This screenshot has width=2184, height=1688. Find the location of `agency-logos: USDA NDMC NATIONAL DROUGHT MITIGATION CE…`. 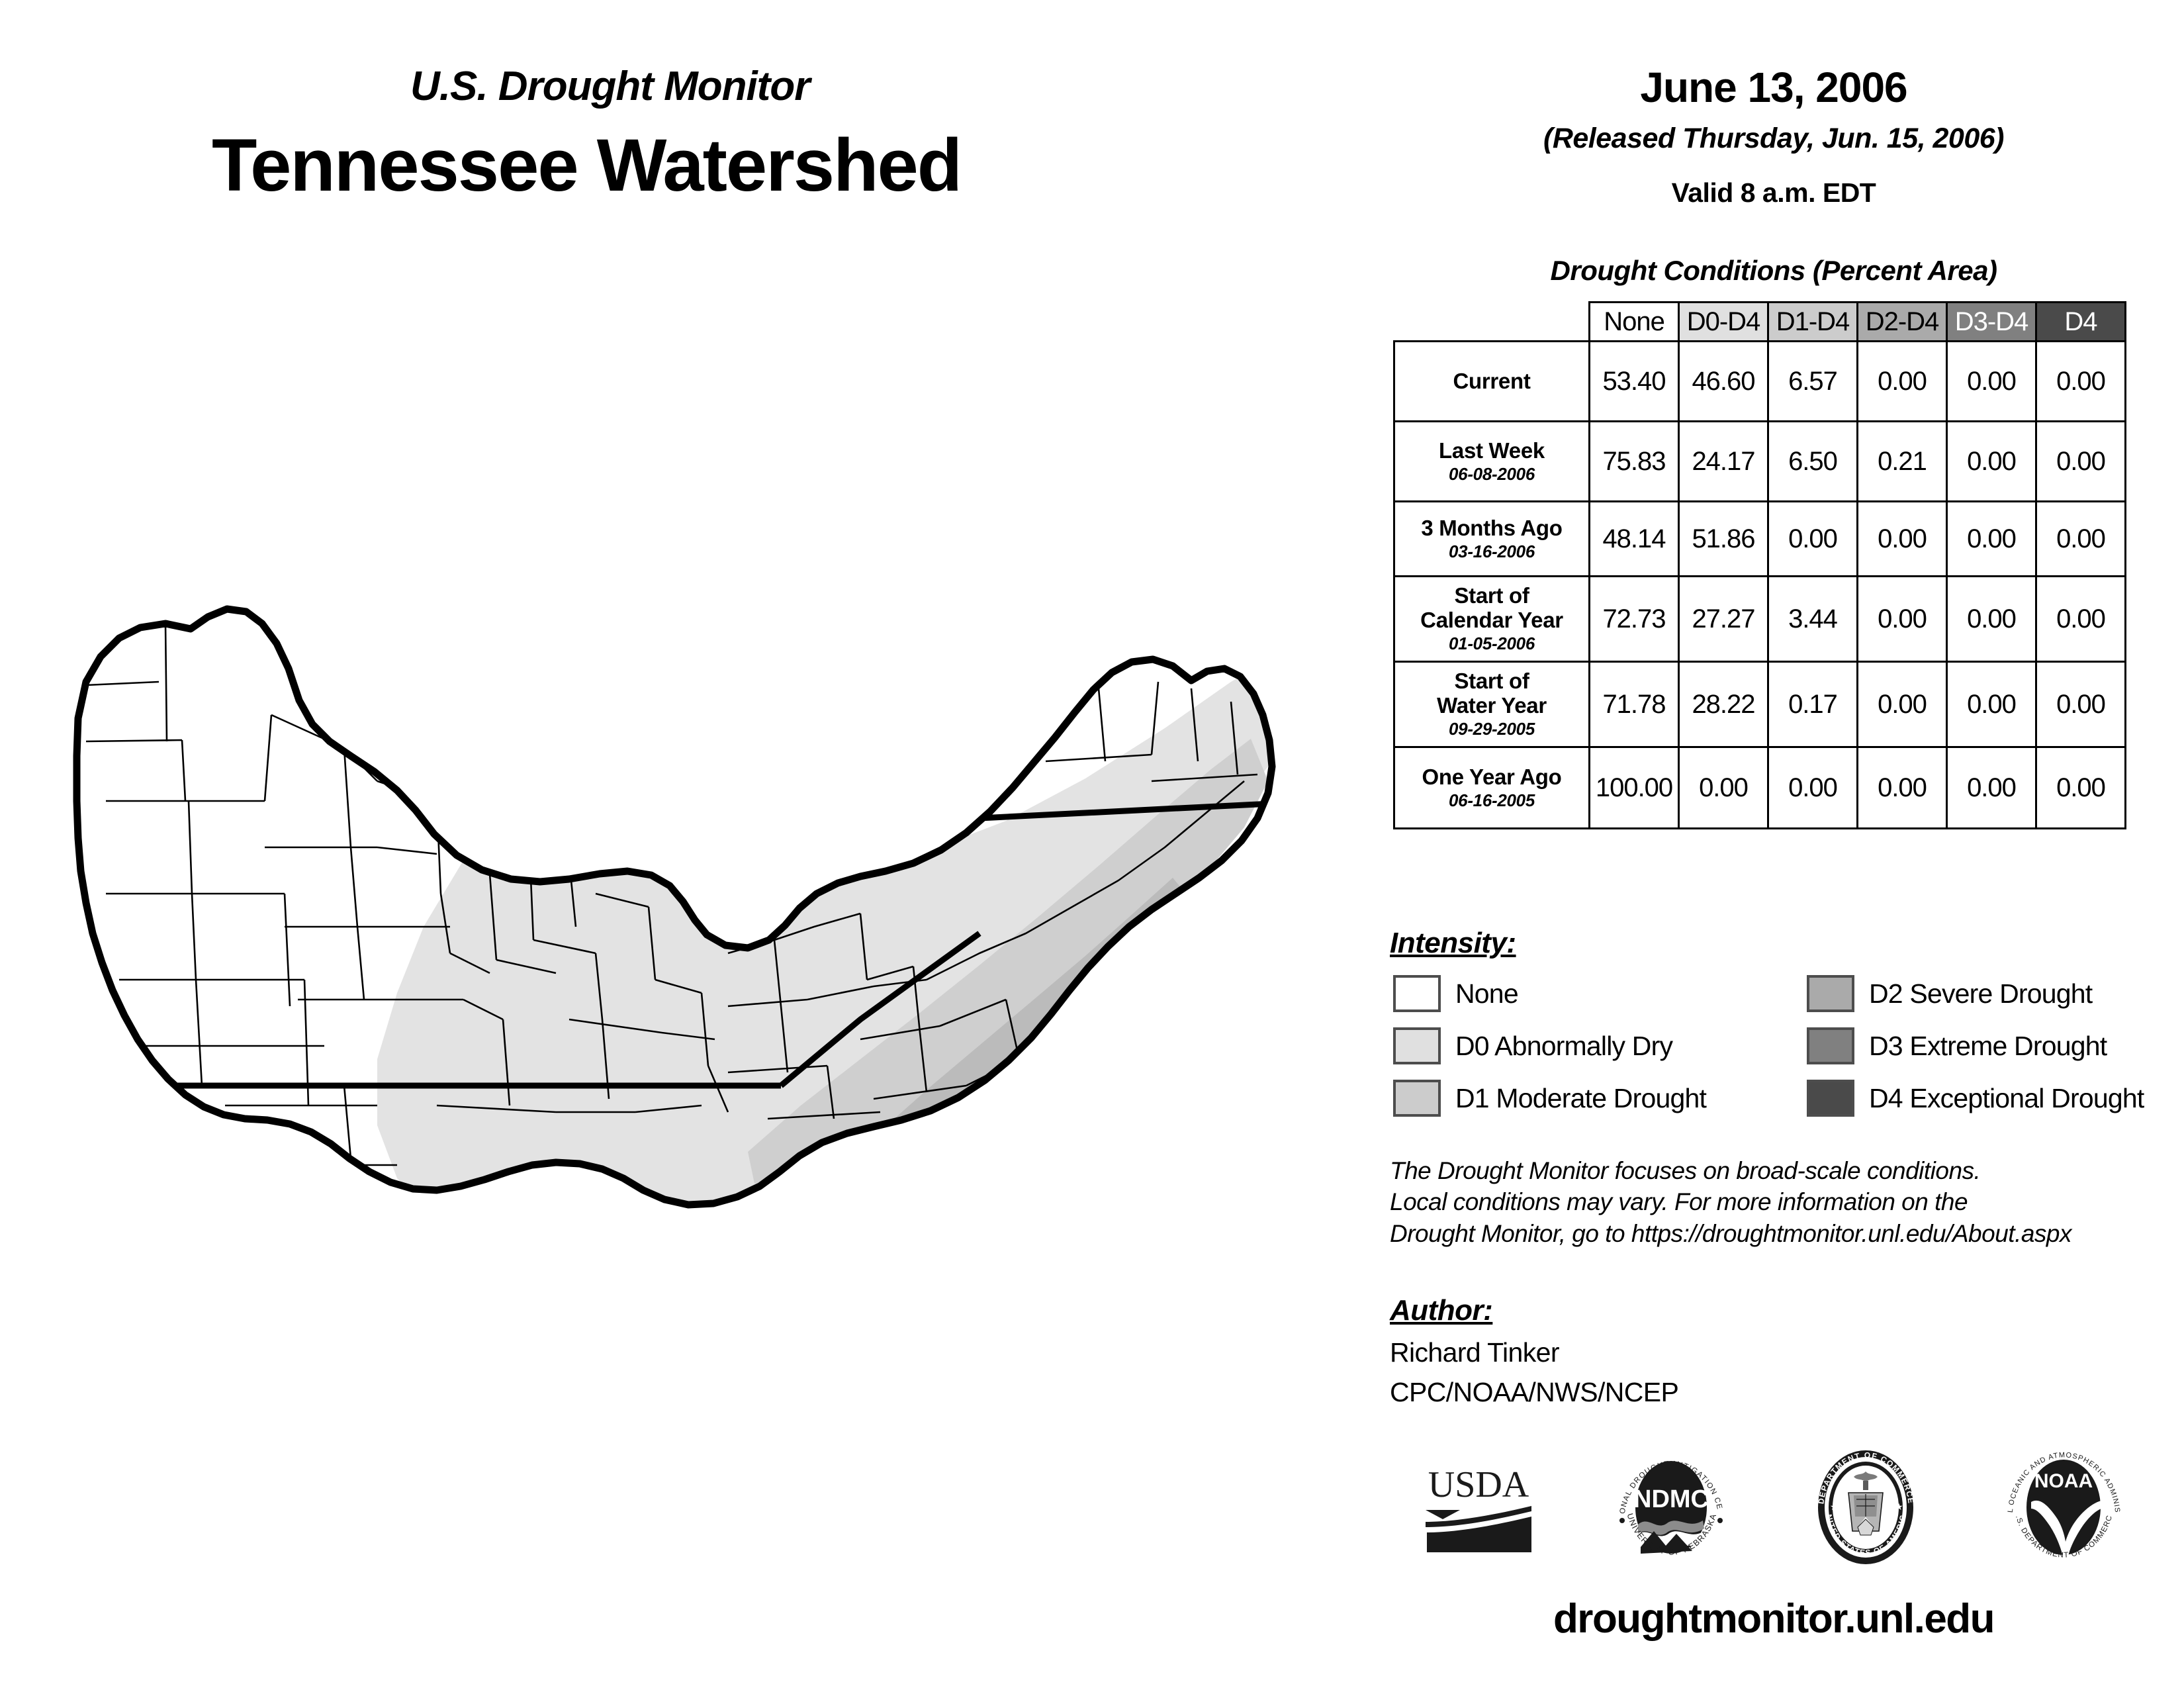

agency-logos: USDA NDMC NATIONAL DROUGHT MITIGATION CE… is located at coordinates (1773, 1509).